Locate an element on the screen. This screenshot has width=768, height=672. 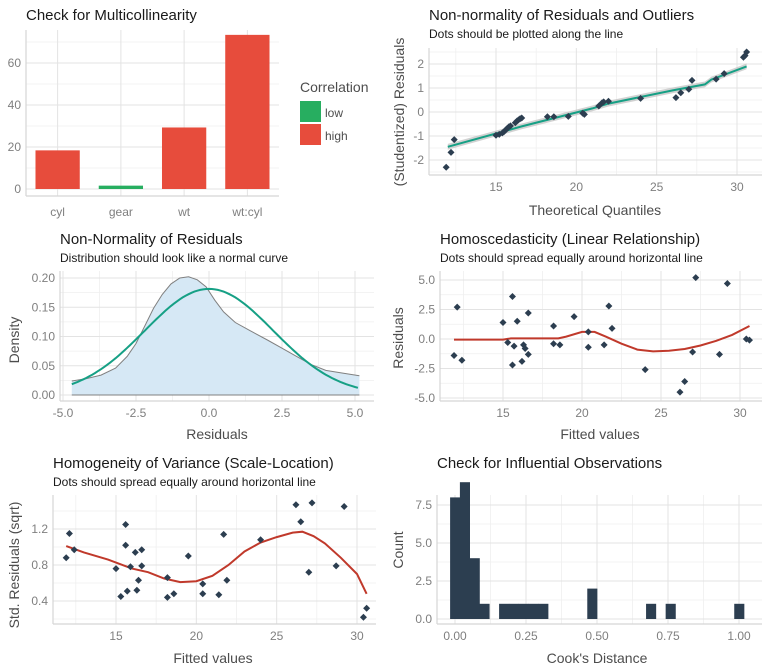
axis-ticks: 0 20 40 60 cyl gear wt wt:cyl is located at coordinates (135, 137).